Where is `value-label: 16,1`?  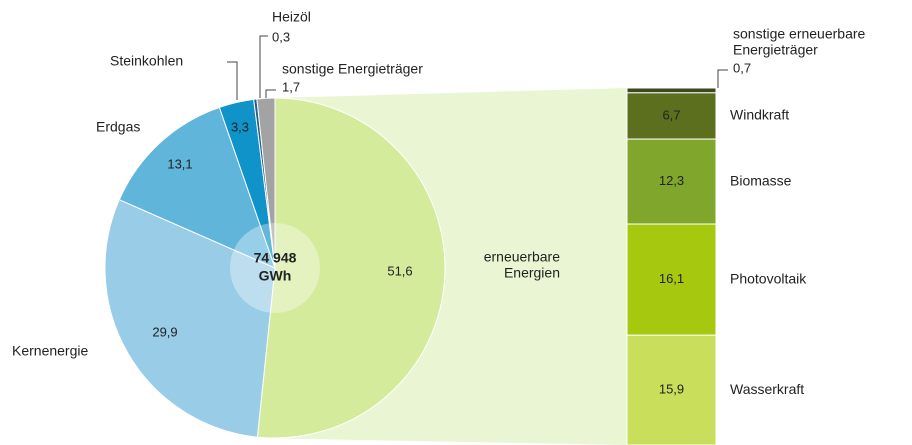
value-label: 16,1 is located at coordinates (671, 278).